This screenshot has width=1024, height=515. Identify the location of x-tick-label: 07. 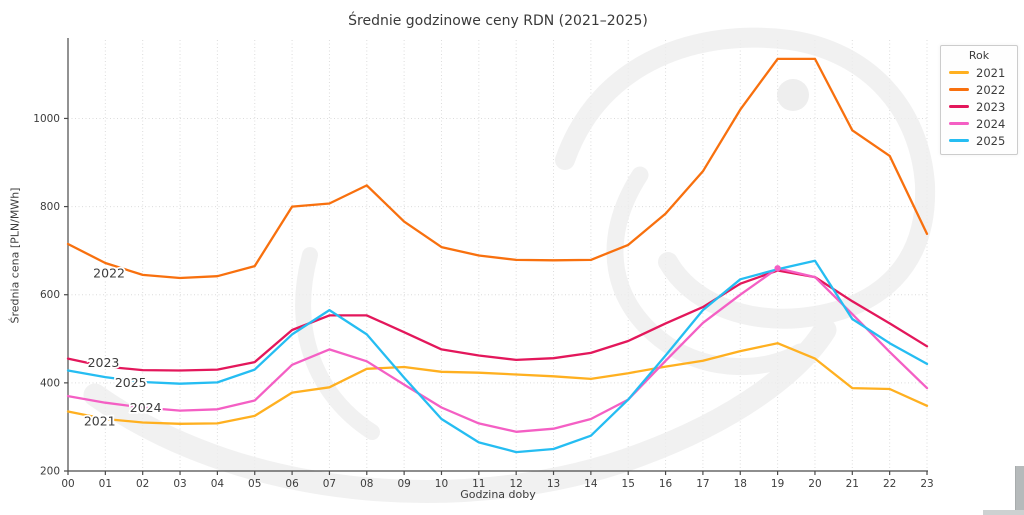
(329, 484).